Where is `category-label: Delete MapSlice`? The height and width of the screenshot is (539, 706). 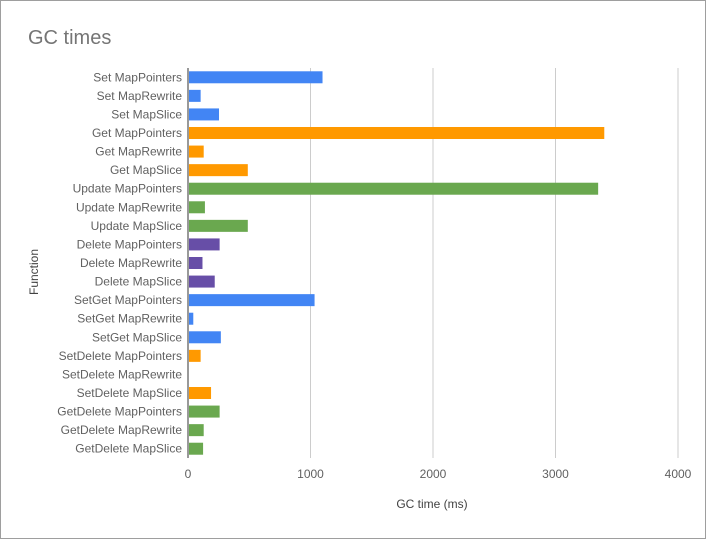
category-label: Delete MapSlice is located at coordinates (139, 282).